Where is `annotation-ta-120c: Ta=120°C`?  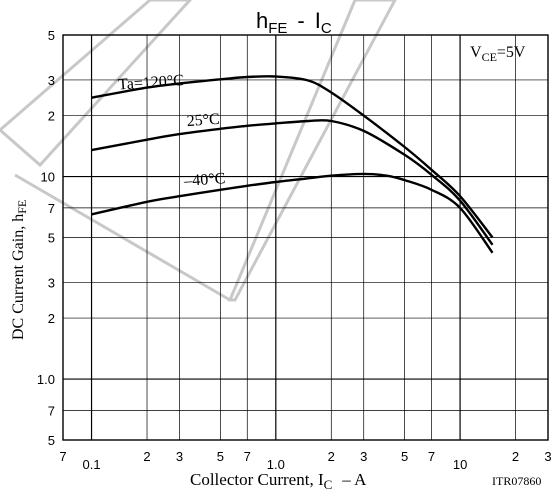 annotation-ta-120c: Ta=120°C is located at coordinates (151, 83).